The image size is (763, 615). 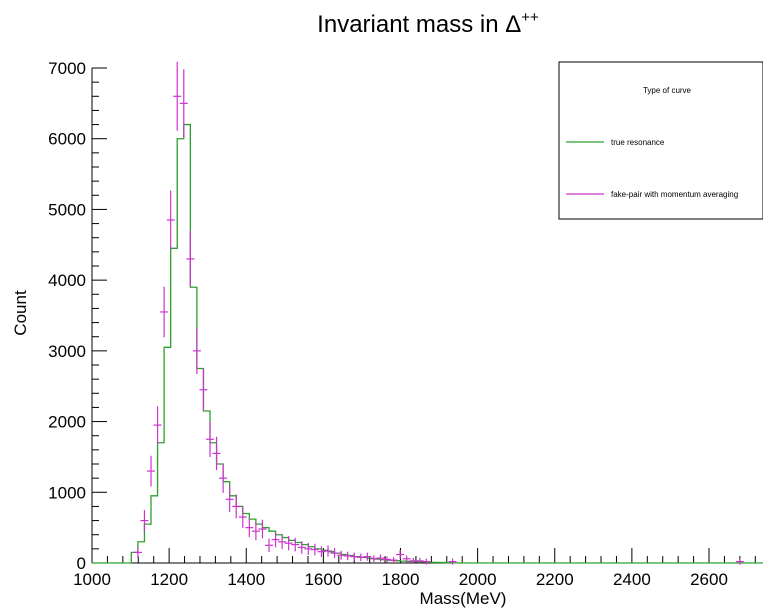 What do you see at coordinates (709, 579) in the screenshot?
I see `x-tick-label: 2600` at bounding box center [709, 579].